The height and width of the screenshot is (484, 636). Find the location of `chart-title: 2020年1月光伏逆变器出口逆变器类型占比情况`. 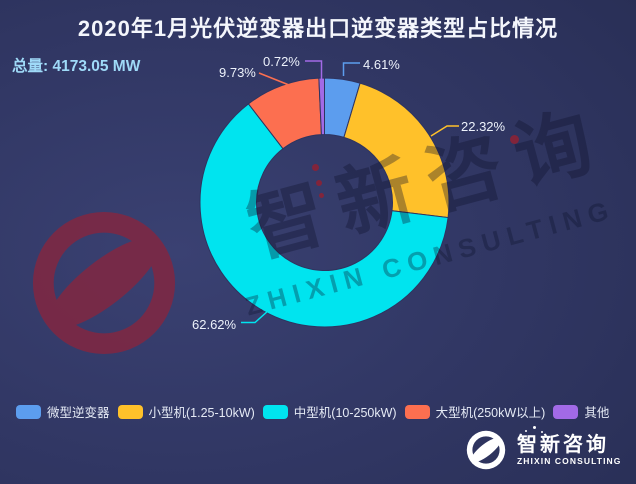

chart-title: 2020年1月光伏逆变器出口逆变器类型占比情况 is located at coordinates (318, 28).